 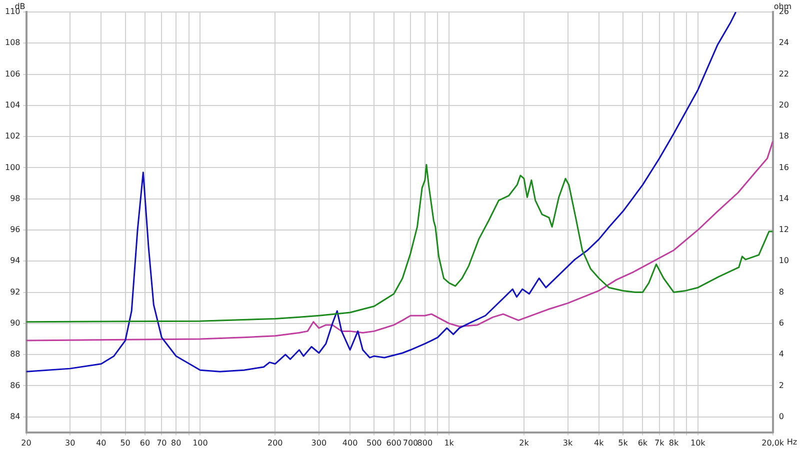 What do you see at coordinates (101, 443) in the screenshot?
I see `x-tick-label: 40` at bounding box center [101, 443].